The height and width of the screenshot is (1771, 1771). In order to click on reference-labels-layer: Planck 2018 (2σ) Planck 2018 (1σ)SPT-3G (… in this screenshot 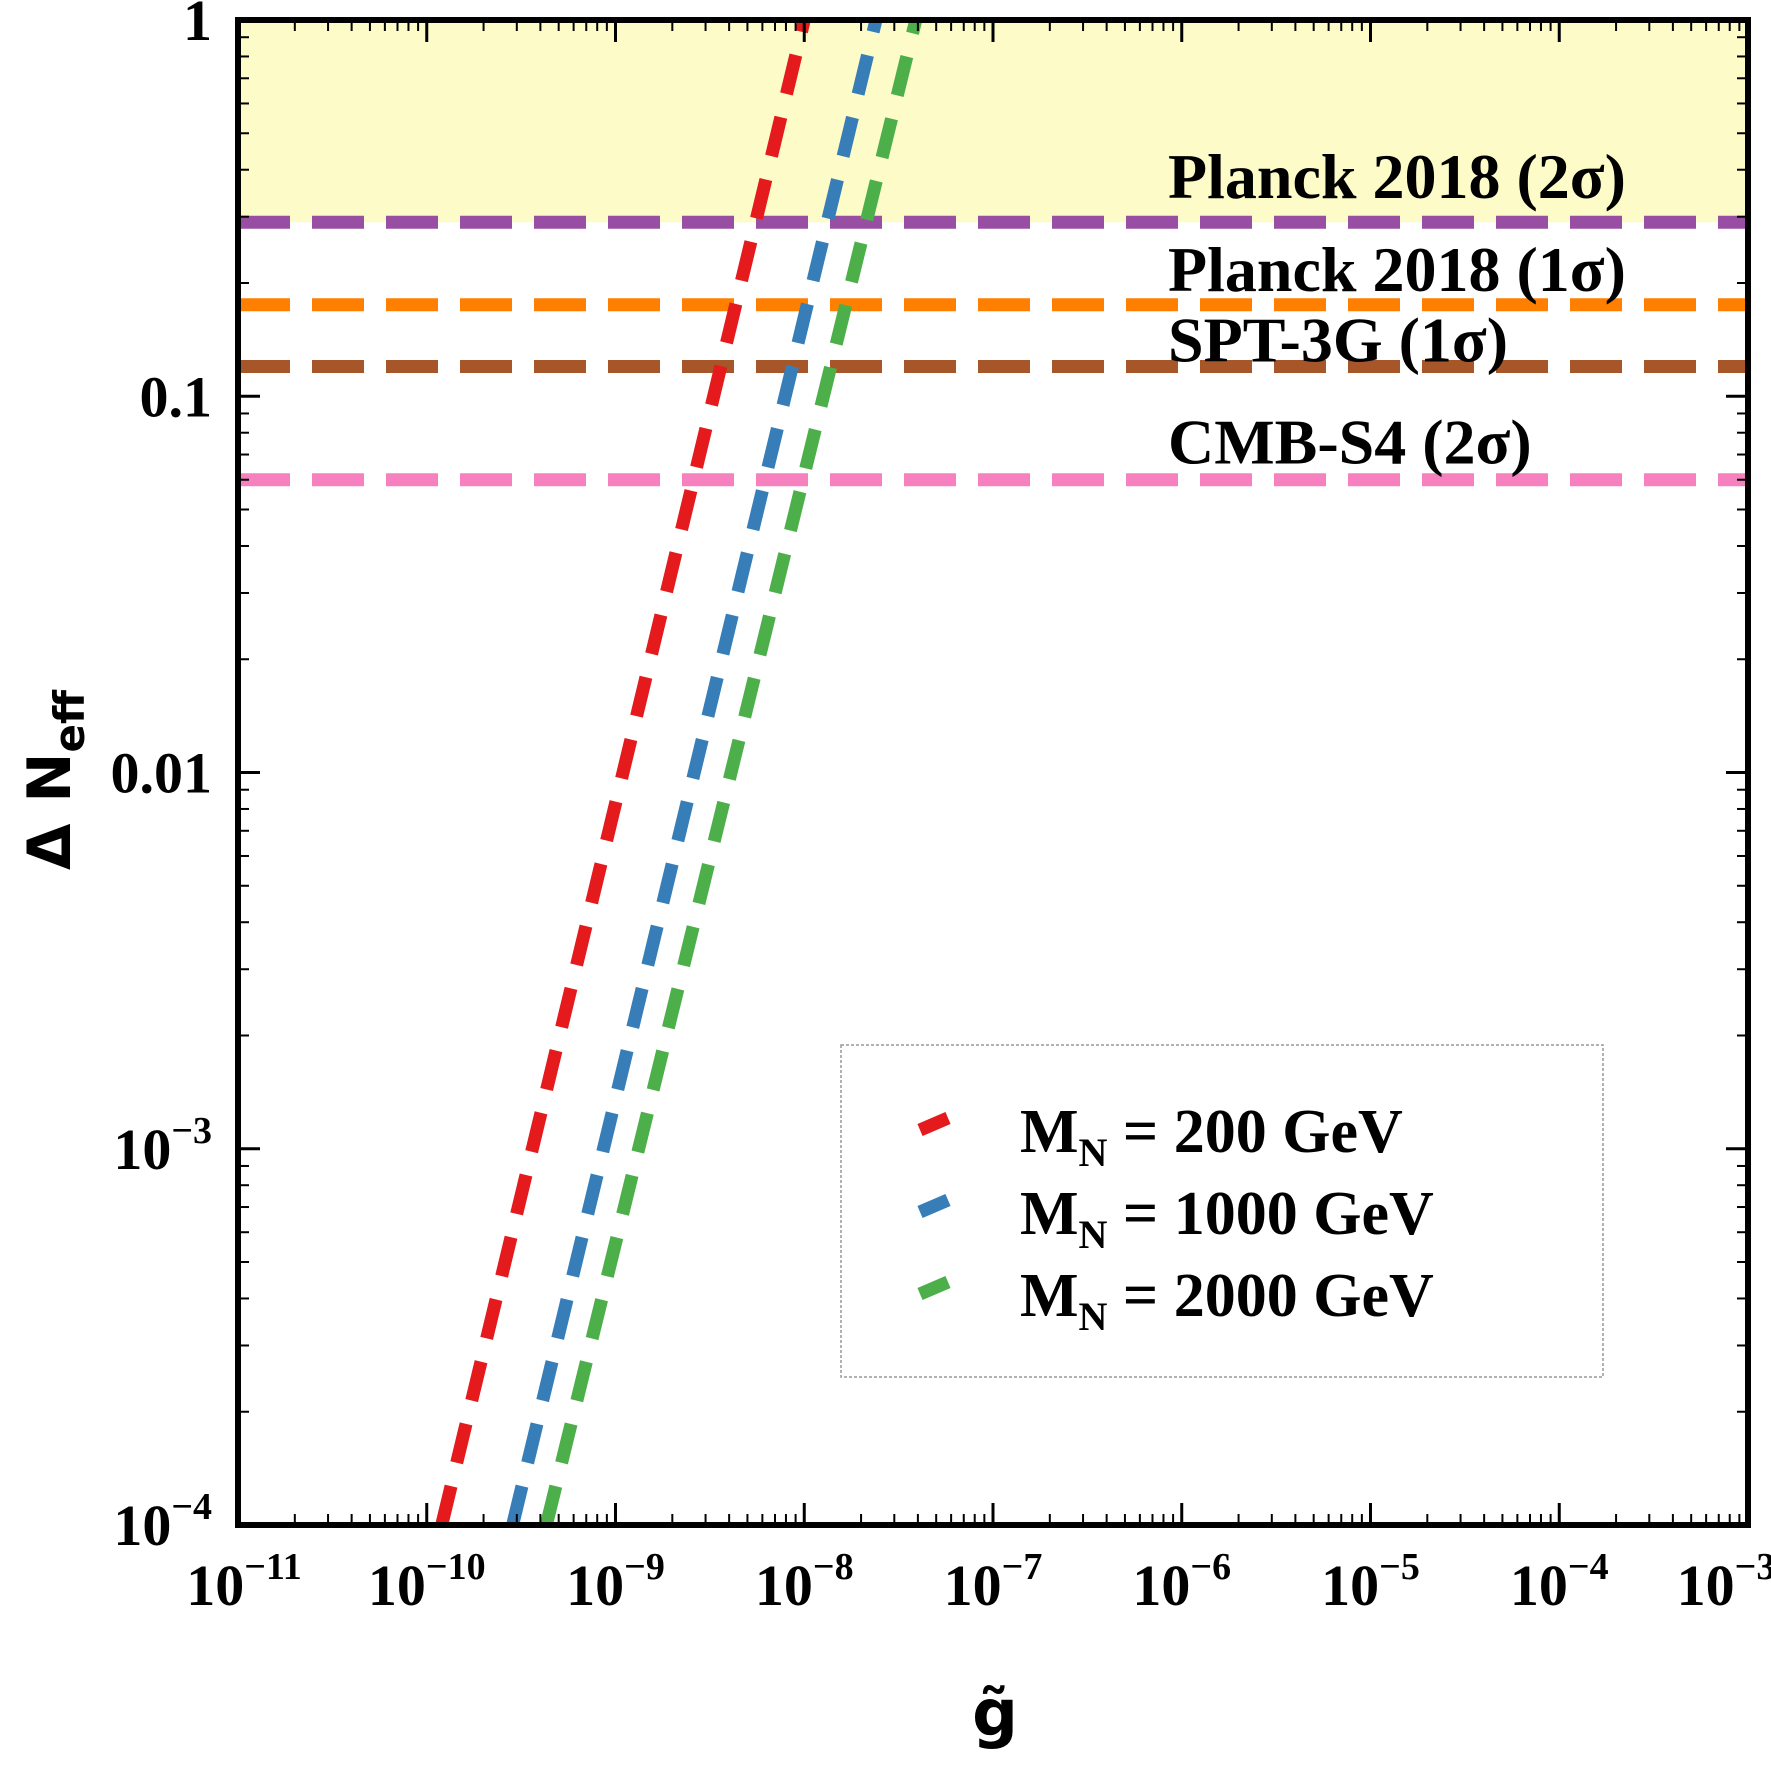, I will do `click(1397, 309)`.